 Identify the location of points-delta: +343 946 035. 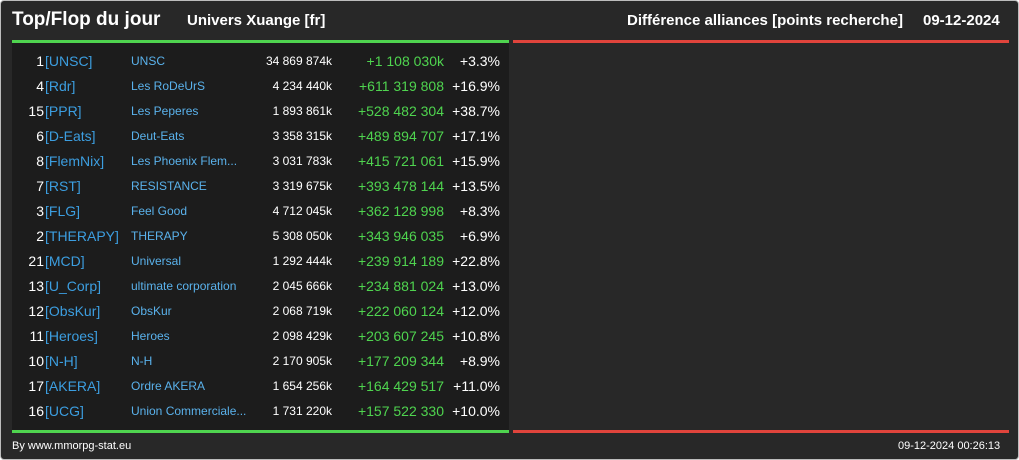
(400, 236).